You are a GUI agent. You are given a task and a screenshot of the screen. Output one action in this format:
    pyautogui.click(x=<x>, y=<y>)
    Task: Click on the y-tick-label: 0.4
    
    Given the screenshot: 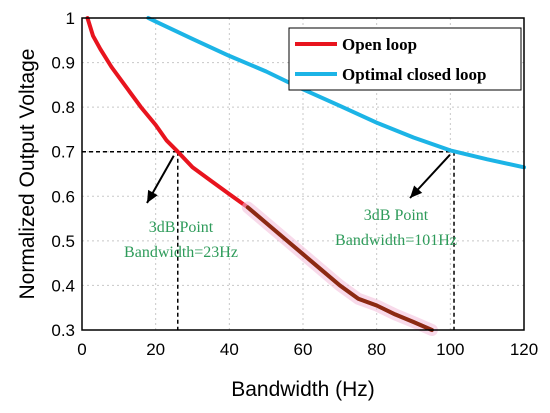 What is the action you would take?
    pyautogui.click(x=63, y=285)
    